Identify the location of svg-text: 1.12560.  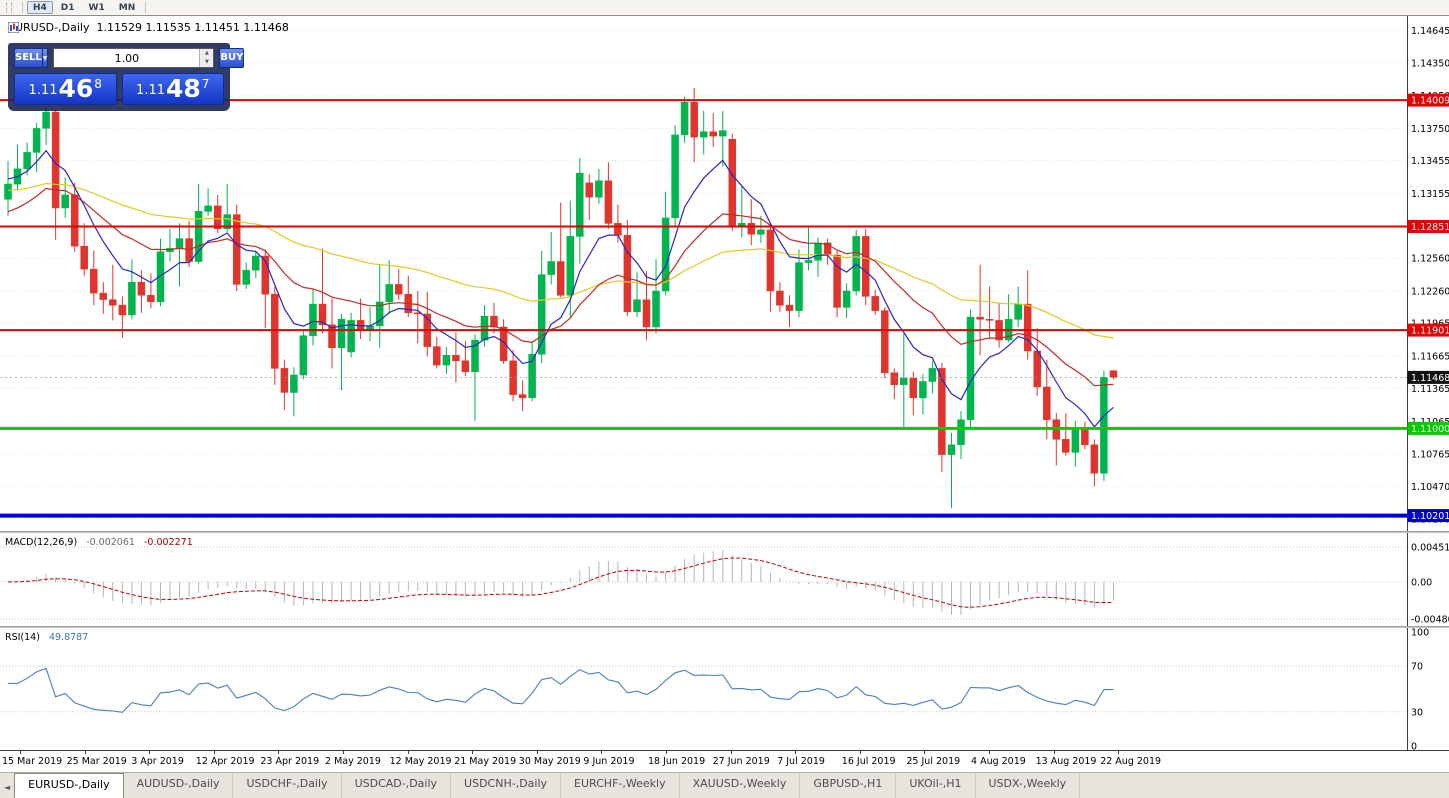
(1430, 259).